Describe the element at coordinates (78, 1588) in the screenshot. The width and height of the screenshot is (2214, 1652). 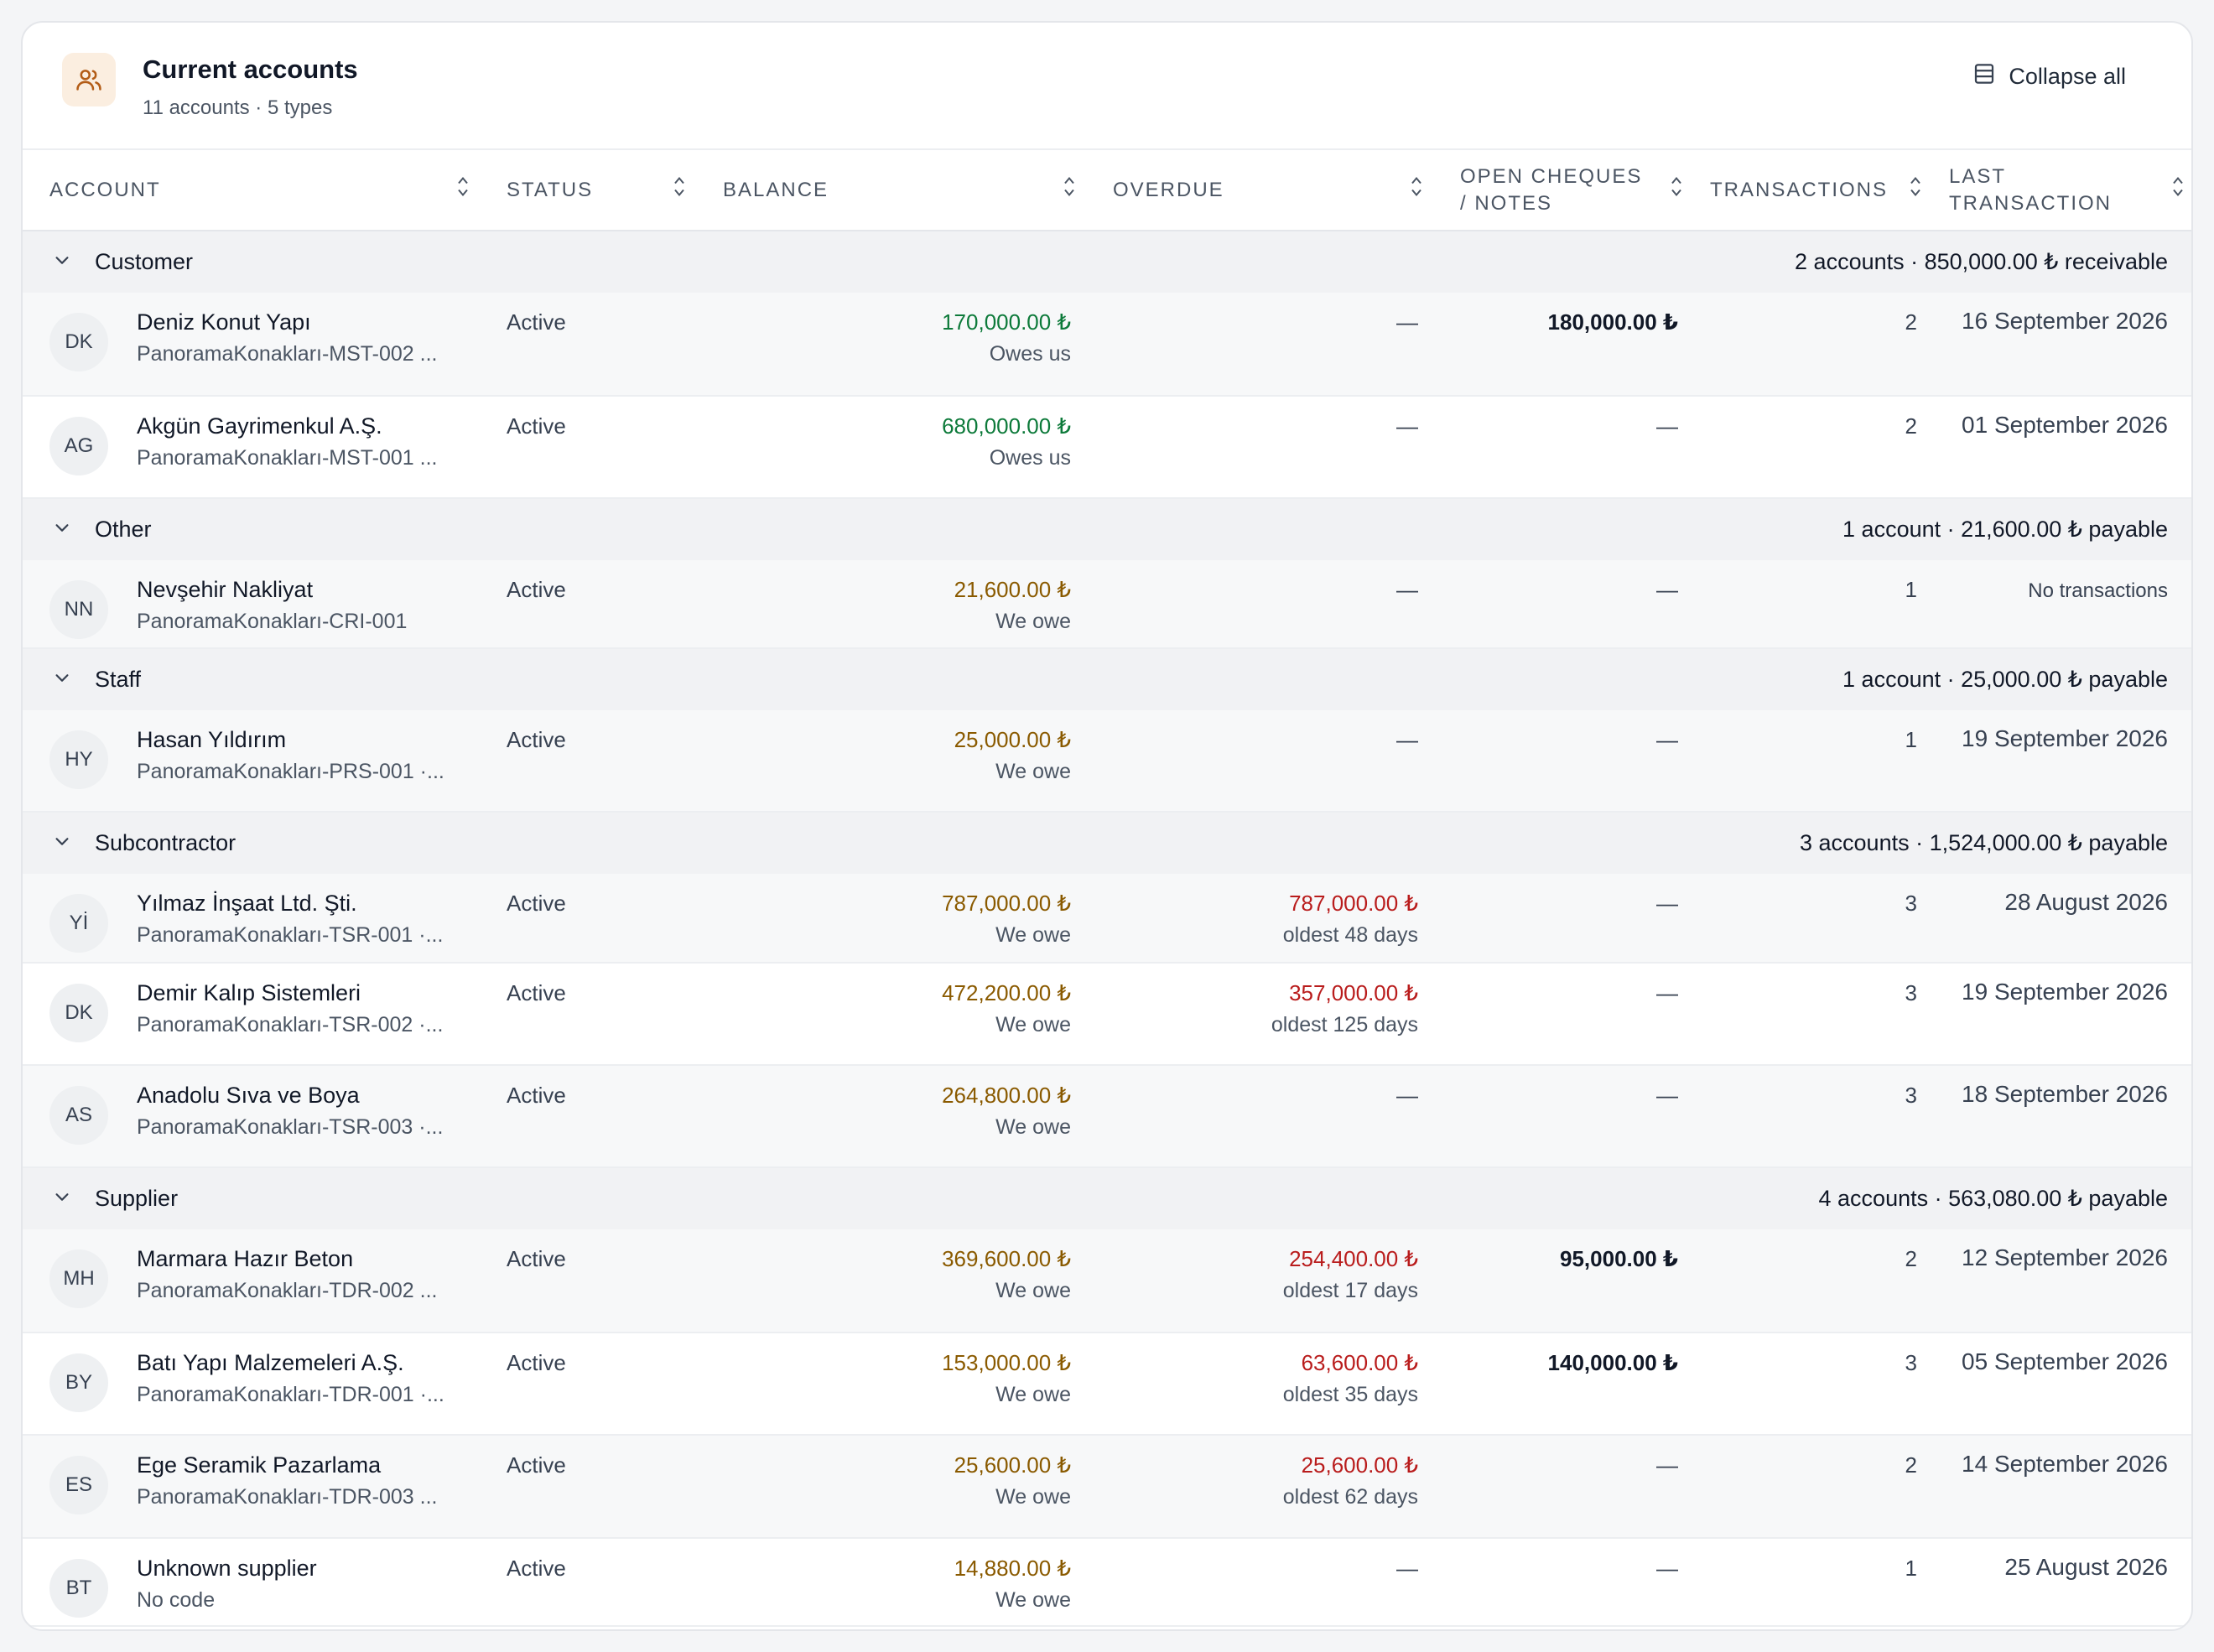
I see `avatar: BT` at that location.